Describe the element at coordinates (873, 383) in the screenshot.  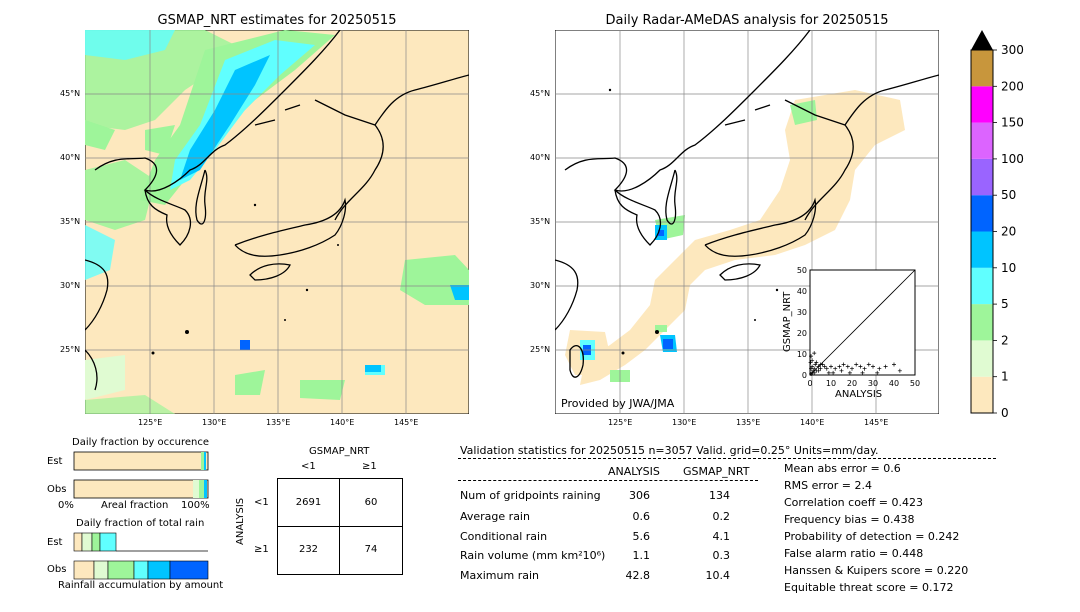
I see `scatter-xtick: 30` at that location.